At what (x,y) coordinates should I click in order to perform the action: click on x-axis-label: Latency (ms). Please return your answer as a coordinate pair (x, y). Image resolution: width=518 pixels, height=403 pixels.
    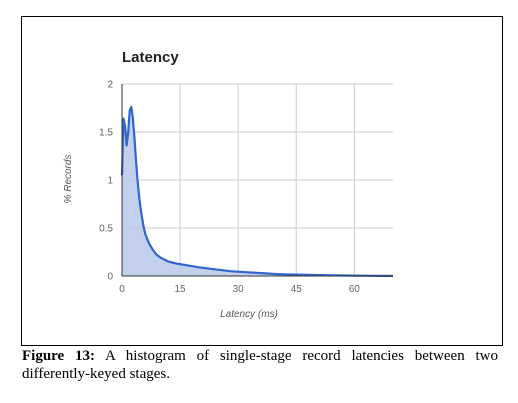
    Looking at the image, I should click on (249, 314).